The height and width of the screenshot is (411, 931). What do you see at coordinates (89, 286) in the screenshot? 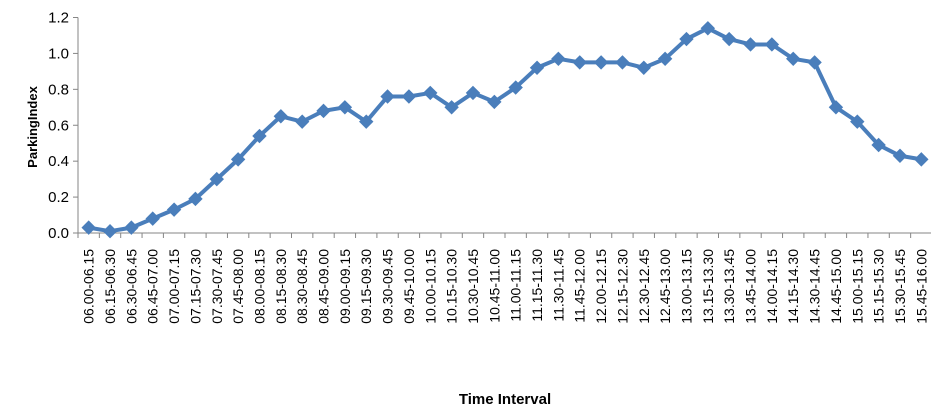
I see `x-tick-label: 06.00-06.15` at bounding box center [89, 286].